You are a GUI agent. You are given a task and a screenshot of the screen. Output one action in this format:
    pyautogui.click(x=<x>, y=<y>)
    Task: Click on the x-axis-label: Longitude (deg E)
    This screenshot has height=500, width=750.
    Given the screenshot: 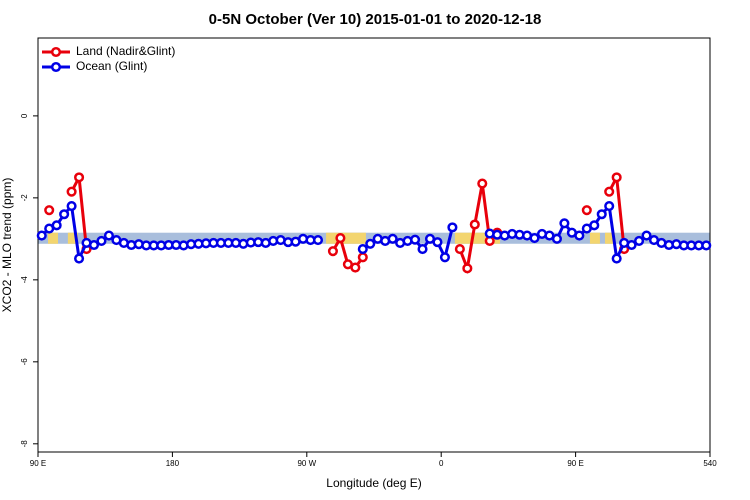 What is the action you would take?
    pyautogui.click(x=373, y=483)
    